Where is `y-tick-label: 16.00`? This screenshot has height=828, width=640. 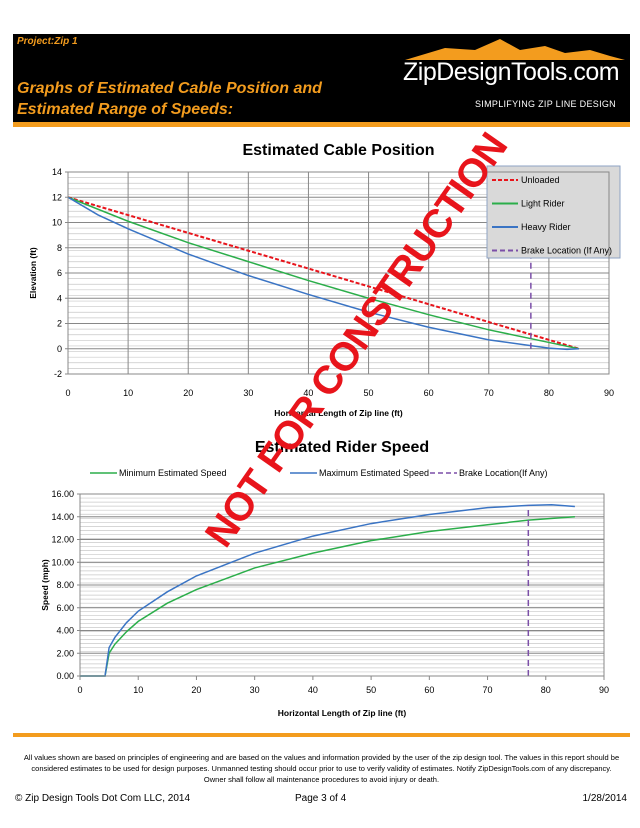 y-tick-label: 16.00 is located at coordinates (62, 494).